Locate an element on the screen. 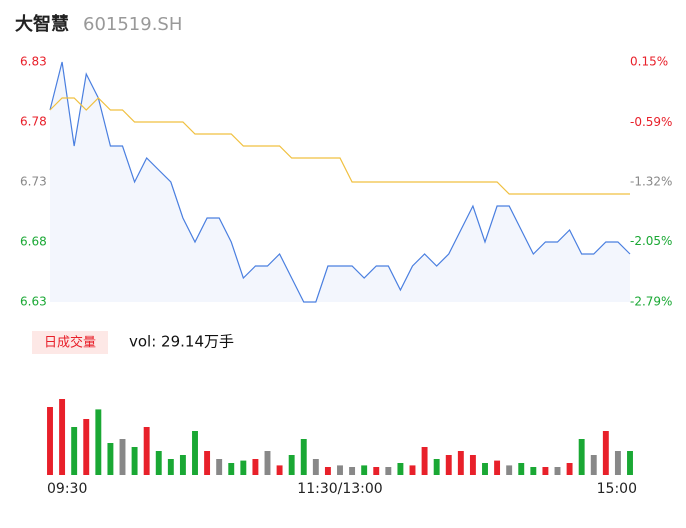 This screenshot has width=686, height=528. volume-total: vol: 29.14万手 is located at coordinates (181, 342).